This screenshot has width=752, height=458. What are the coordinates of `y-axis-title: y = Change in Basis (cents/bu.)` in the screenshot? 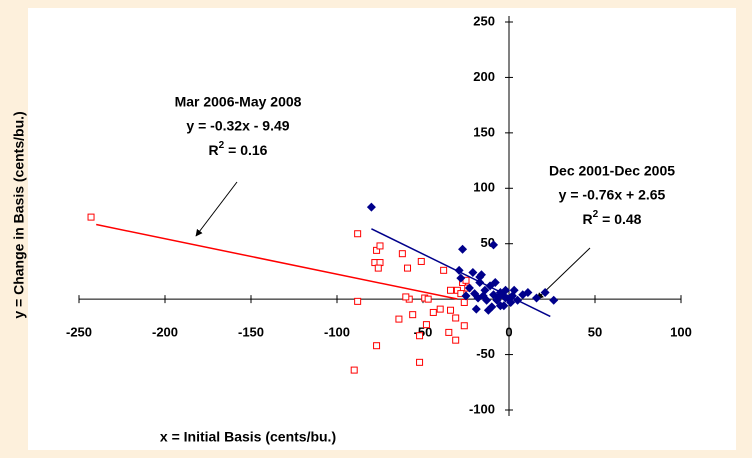 It's located at (19, 214).